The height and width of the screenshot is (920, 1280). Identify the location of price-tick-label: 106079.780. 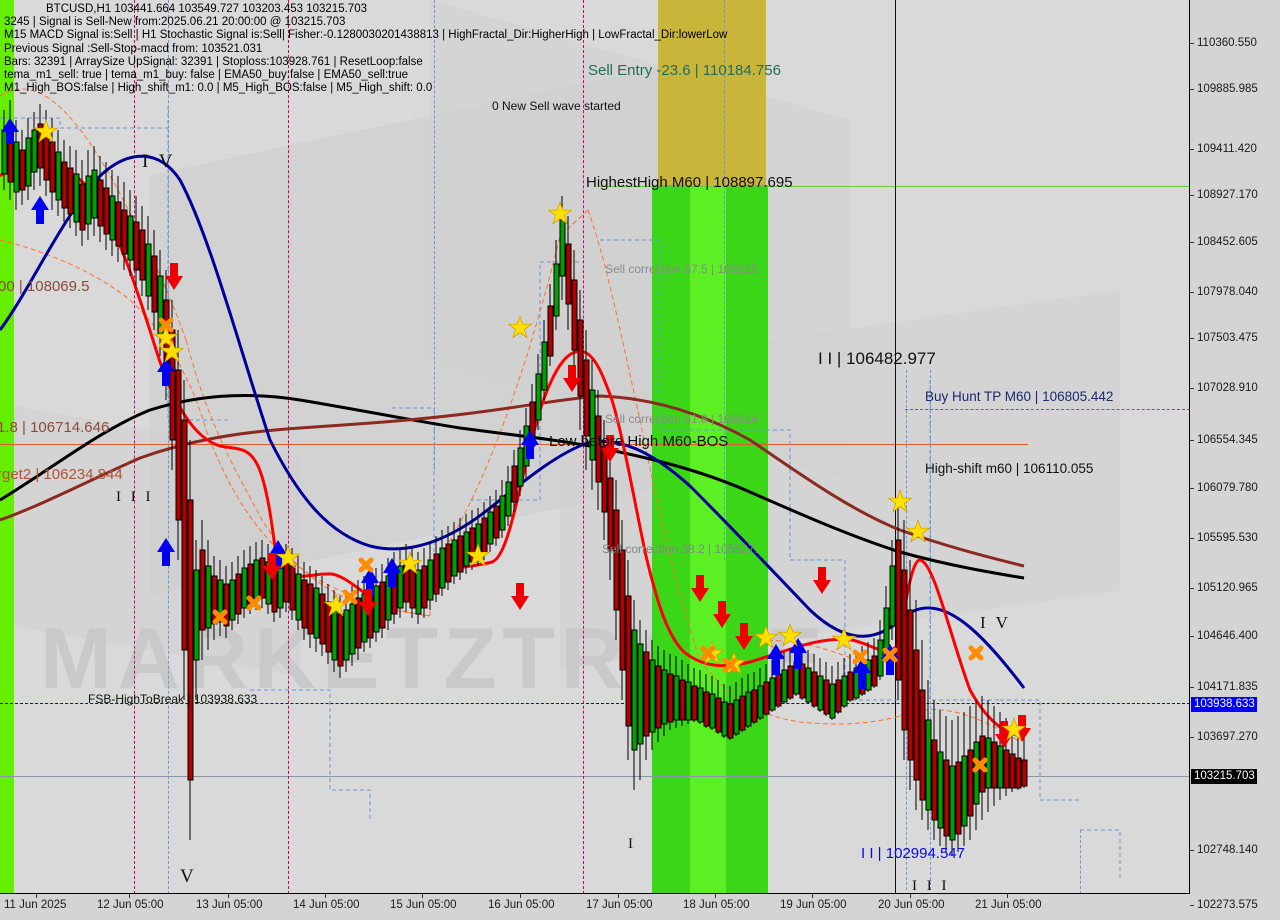
(1227, 488).